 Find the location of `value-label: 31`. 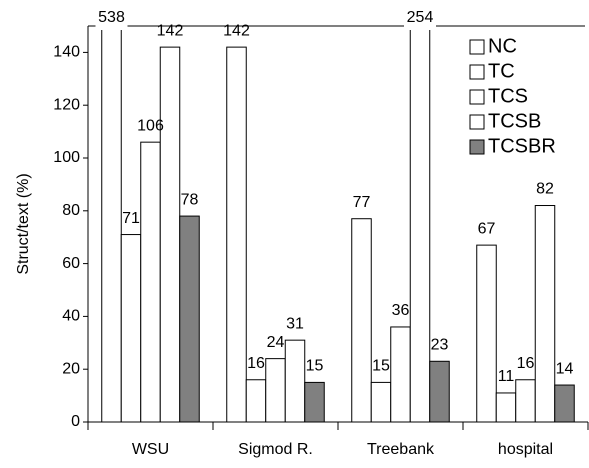

value-label: 31 is located at coordinates (295, 323).